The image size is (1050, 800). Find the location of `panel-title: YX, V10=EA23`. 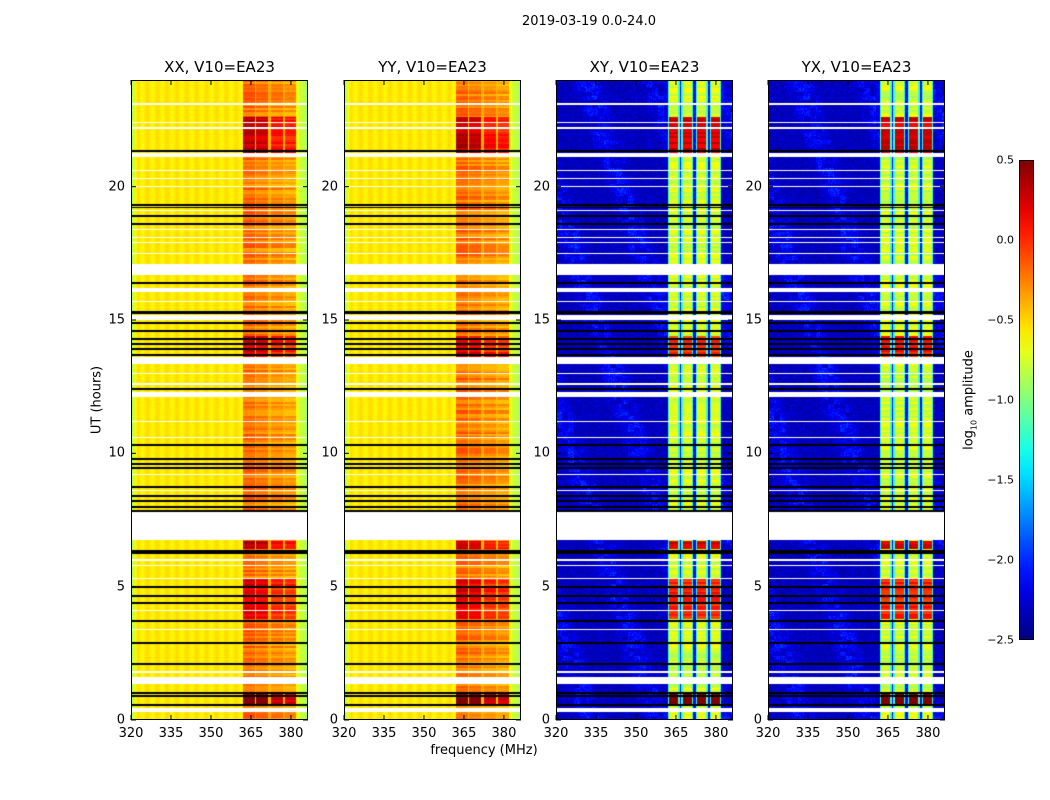

panel-title: YX, V10=EA23 is located at coordinates (856, 67).